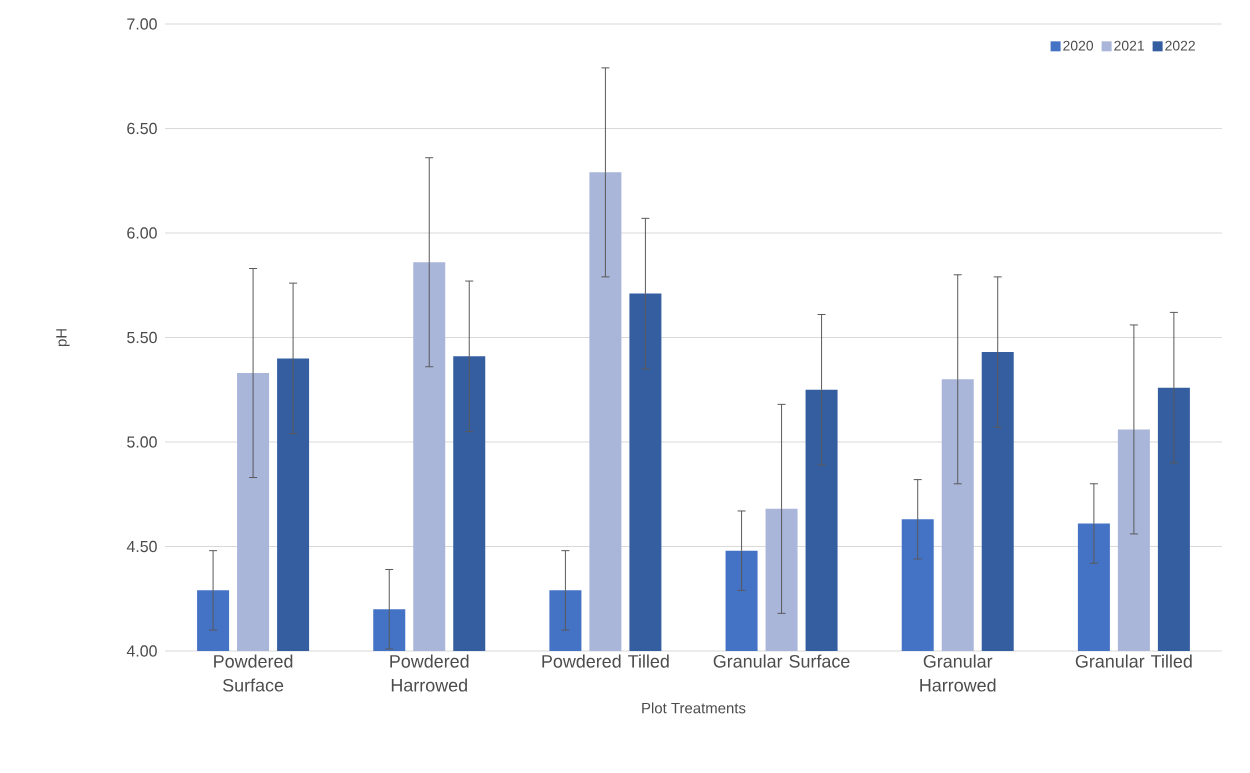 This screenshot has height=773, width=1250. Describe the element at coordinates (142, 128) in the screenshot. I see `y-tick-label: 6.50` at that location.